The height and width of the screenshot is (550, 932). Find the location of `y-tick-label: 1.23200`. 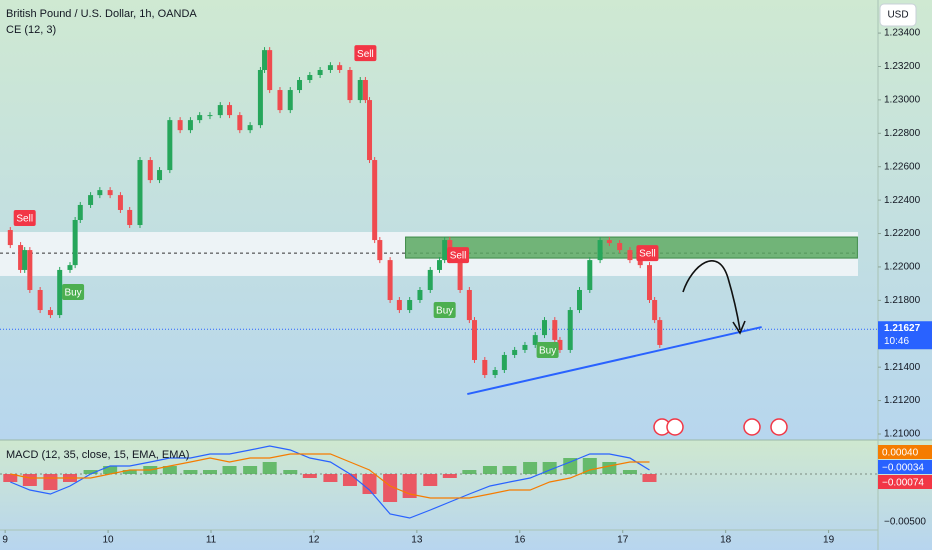

y-tick-label: 1.23200 is located at coordinates (902, 66).